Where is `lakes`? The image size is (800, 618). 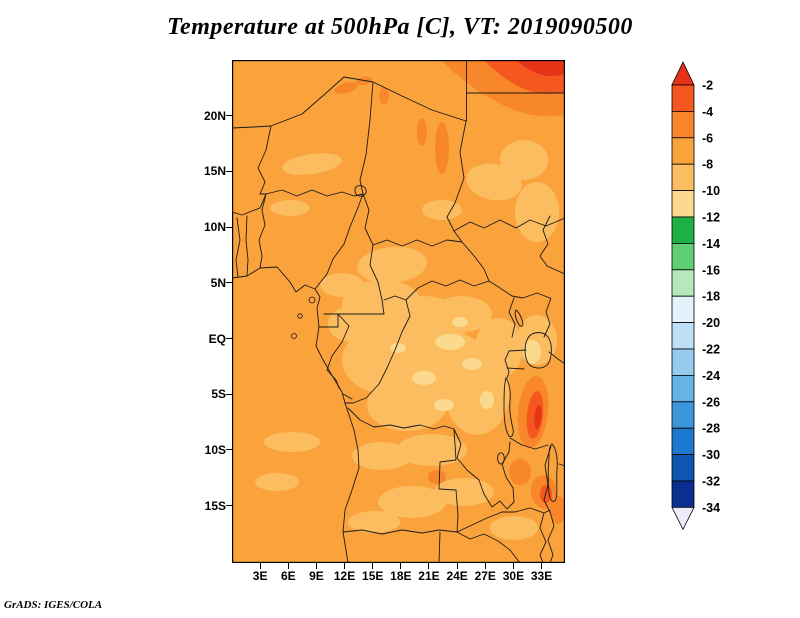
lakes is located at coordinates (456, 343).